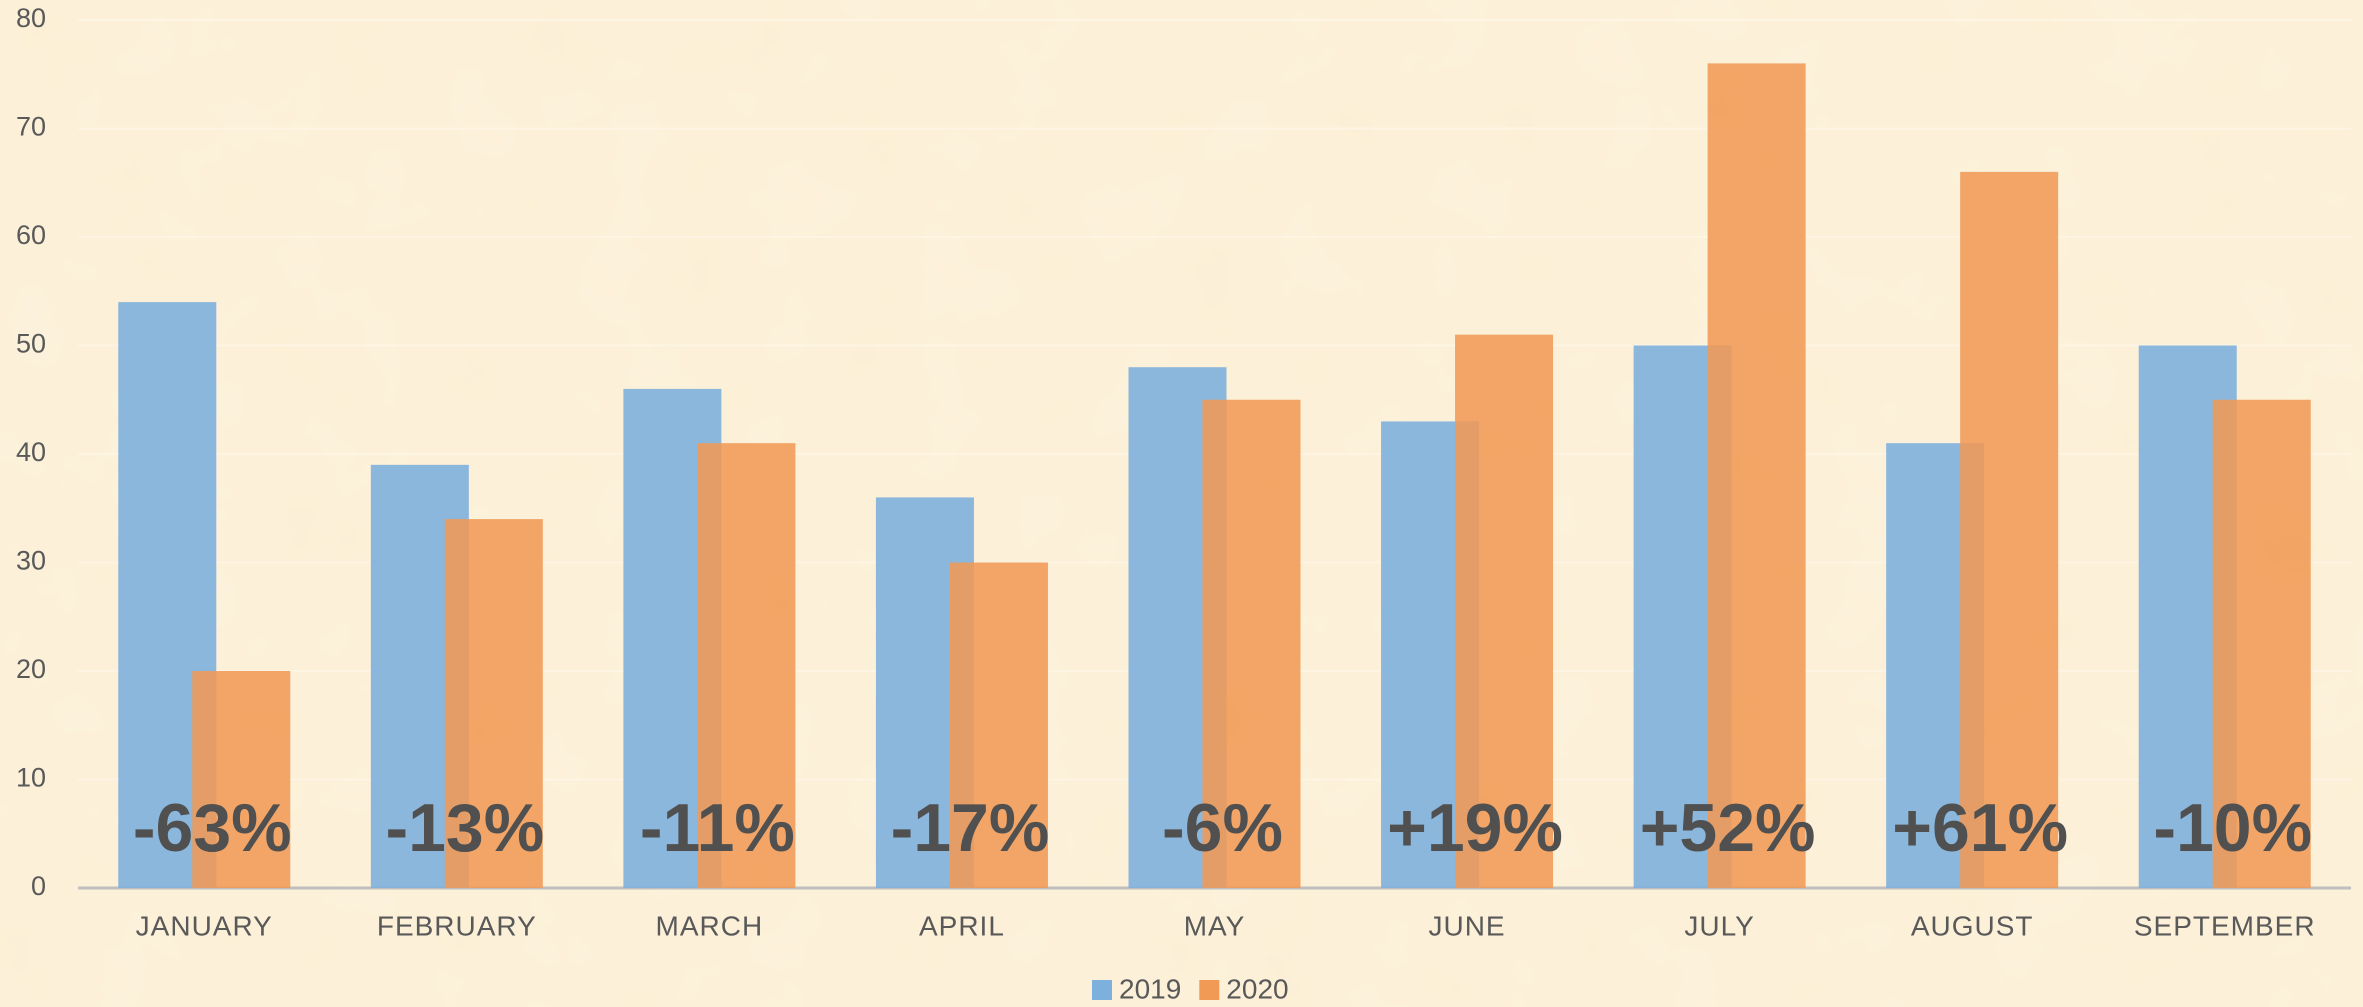  I want to click on x-tick-label: APRIL, so click(962, 925).